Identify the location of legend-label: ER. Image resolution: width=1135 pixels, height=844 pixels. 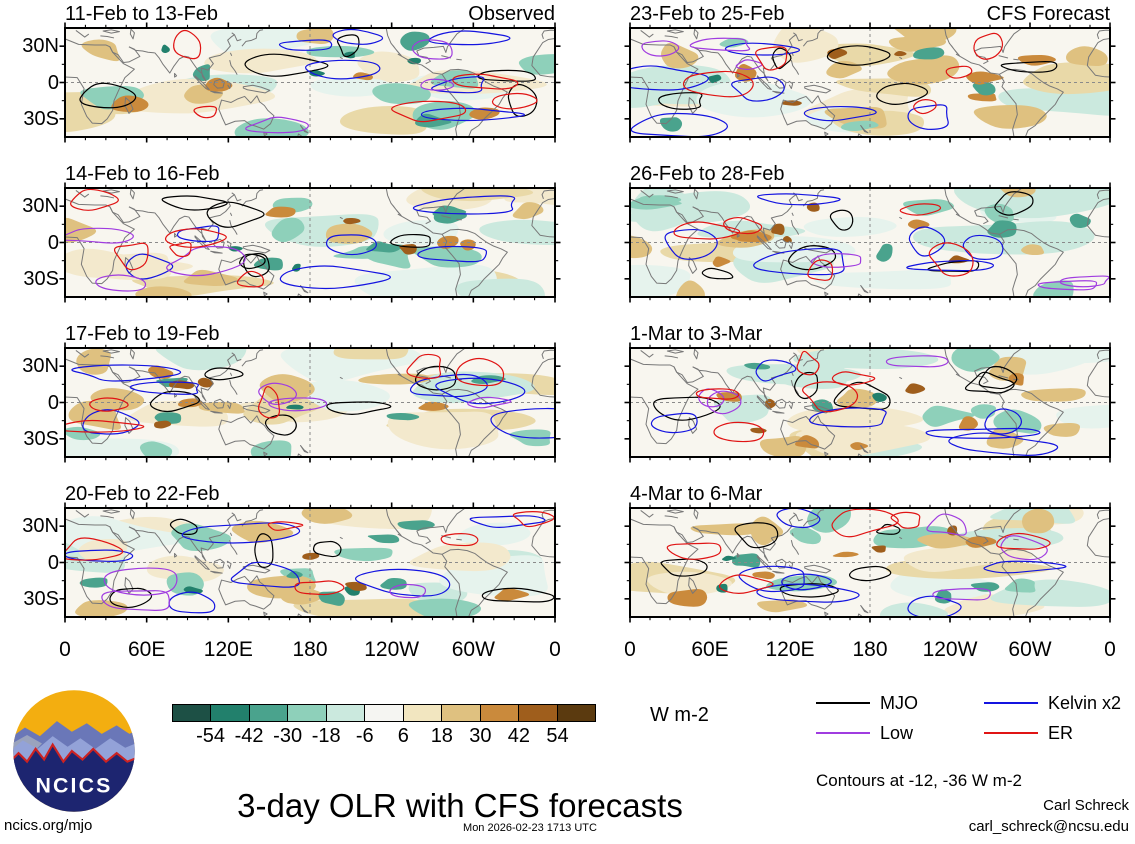
(1061, 733).